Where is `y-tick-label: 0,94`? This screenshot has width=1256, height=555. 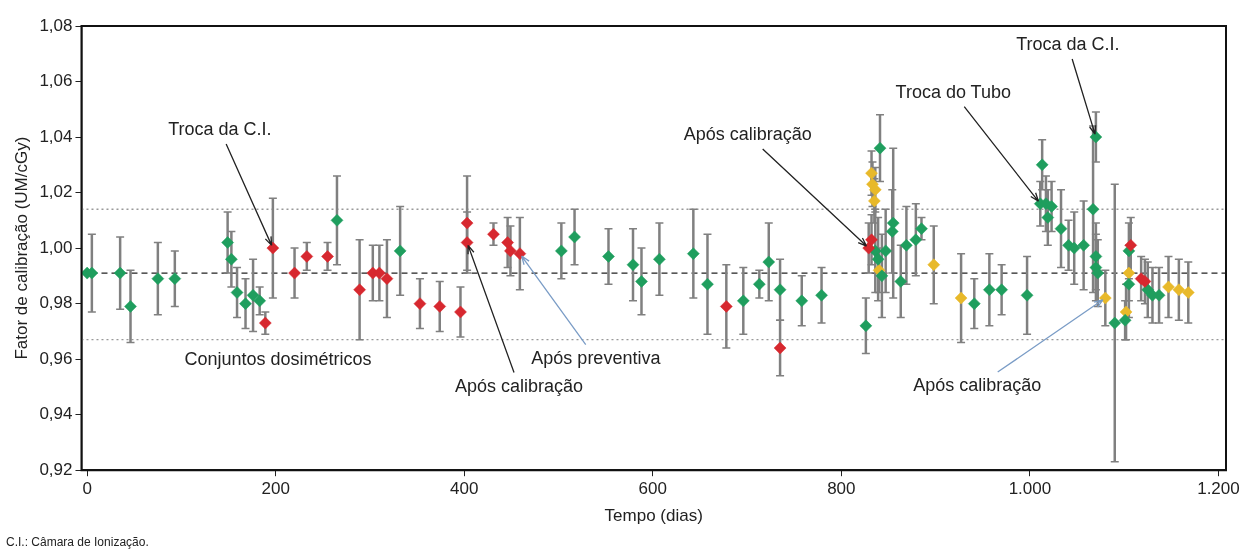
y-tick-label: 0,94 is located at coordinates (56, 414).